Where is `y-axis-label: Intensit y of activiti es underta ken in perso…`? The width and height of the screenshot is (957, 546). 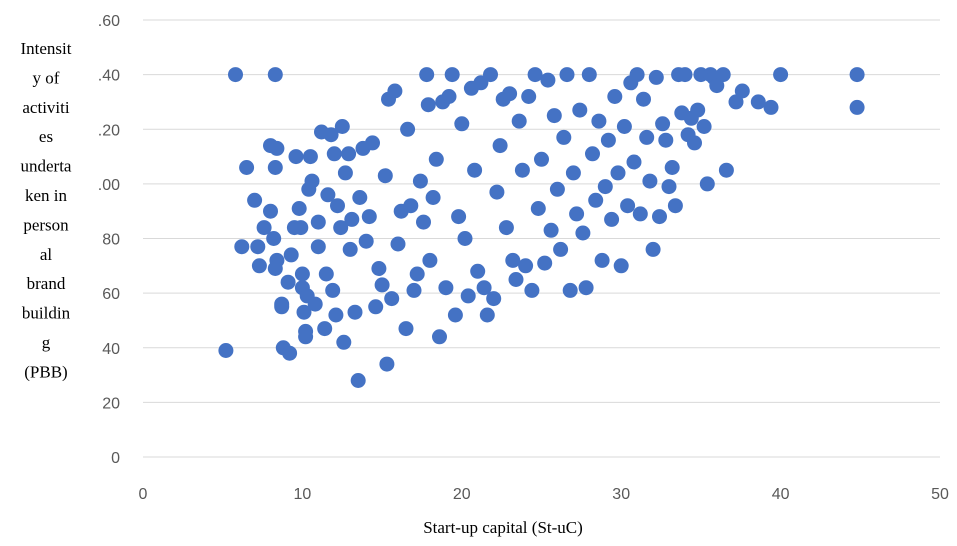 y-axis-label: Intensit y of activiti es underta ken in perso… is located at coordinates (46, 200).